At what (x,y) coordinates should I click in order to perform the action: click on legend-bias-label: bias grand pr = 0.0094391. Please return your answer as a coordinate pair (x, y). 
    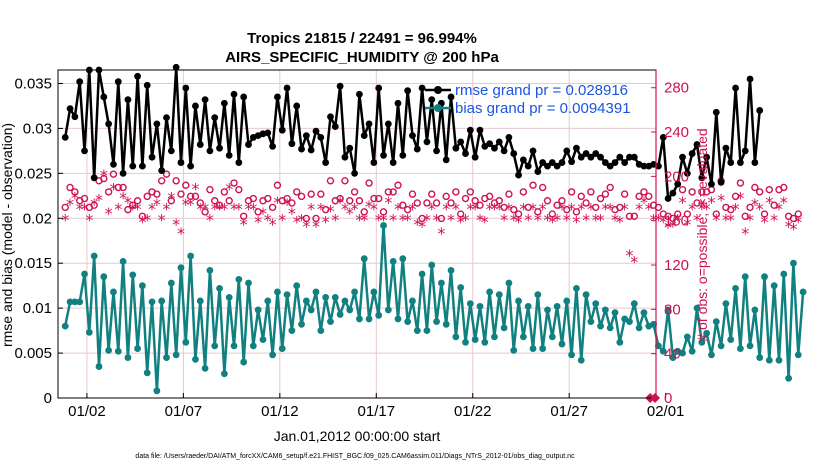
    Looking at the image, I should click on (543, 108).